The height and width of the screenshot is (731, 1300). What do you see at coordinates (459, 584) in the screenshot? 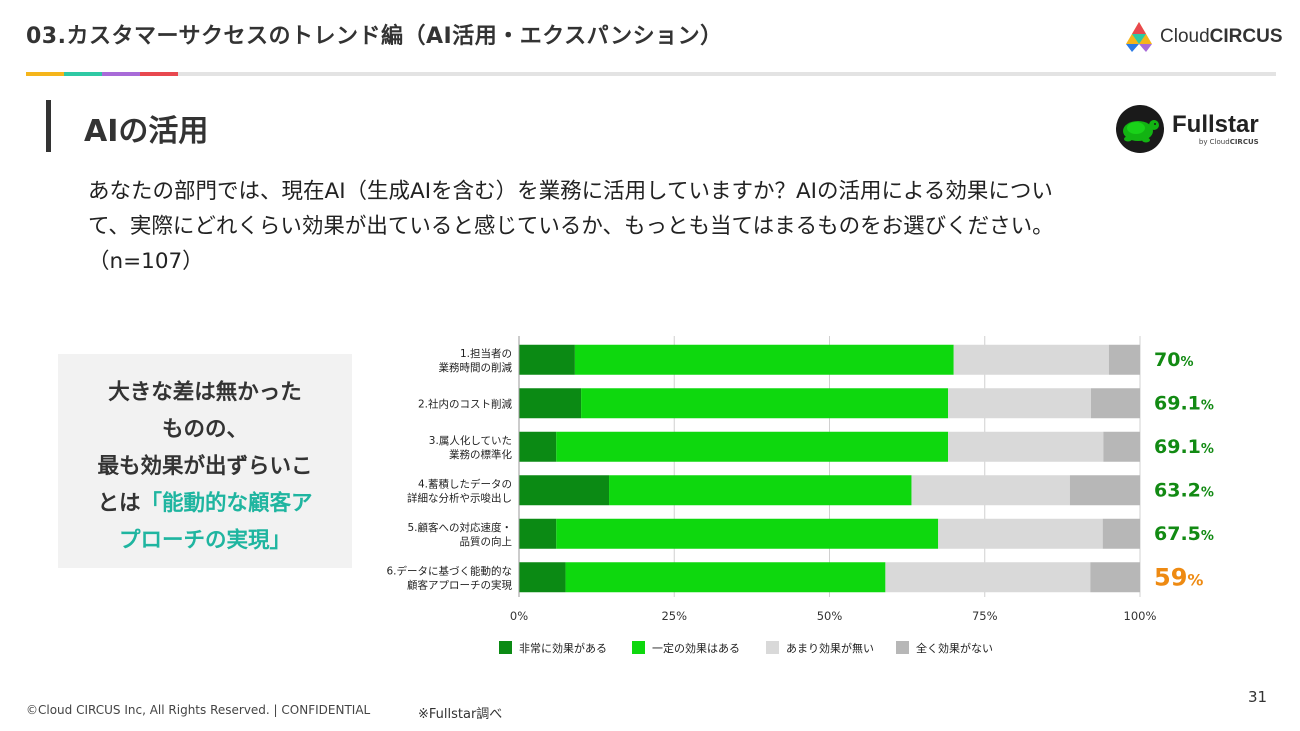
I see `category-label: 顧客アプローチの実現` at bounding box center [459, 584].